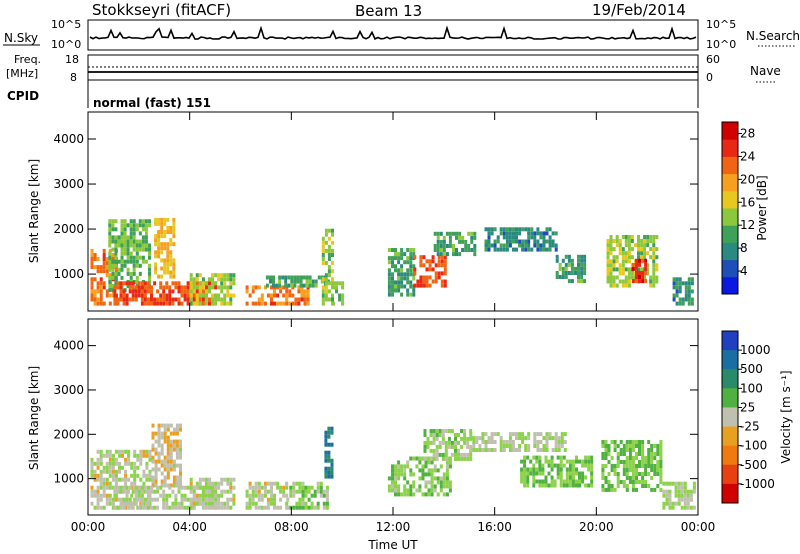 Image resolution: width=800 pixels, height=554 pixels. Describe the element at coordinates (755, 350) in the screenshot. I see `velocity-colorbar-tick: 1000` at that location.